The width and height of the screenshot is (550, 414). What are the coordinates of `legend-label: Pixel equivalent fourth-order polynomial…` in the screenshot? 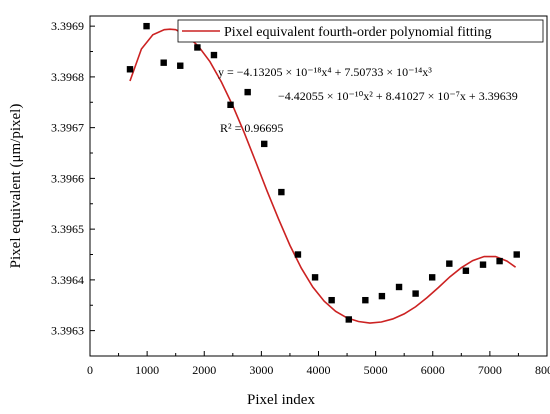 It's located at (358, 32).